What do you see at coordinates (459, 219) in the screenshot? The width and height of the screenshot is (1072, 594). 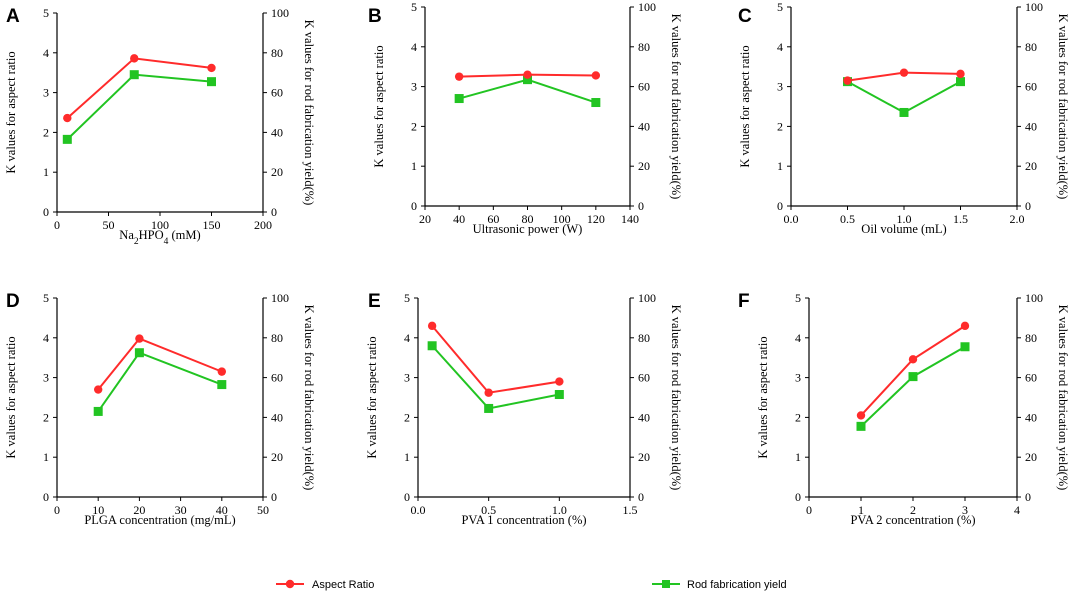 I see `x-tick-label: 40` at bounding box center [459, 219].